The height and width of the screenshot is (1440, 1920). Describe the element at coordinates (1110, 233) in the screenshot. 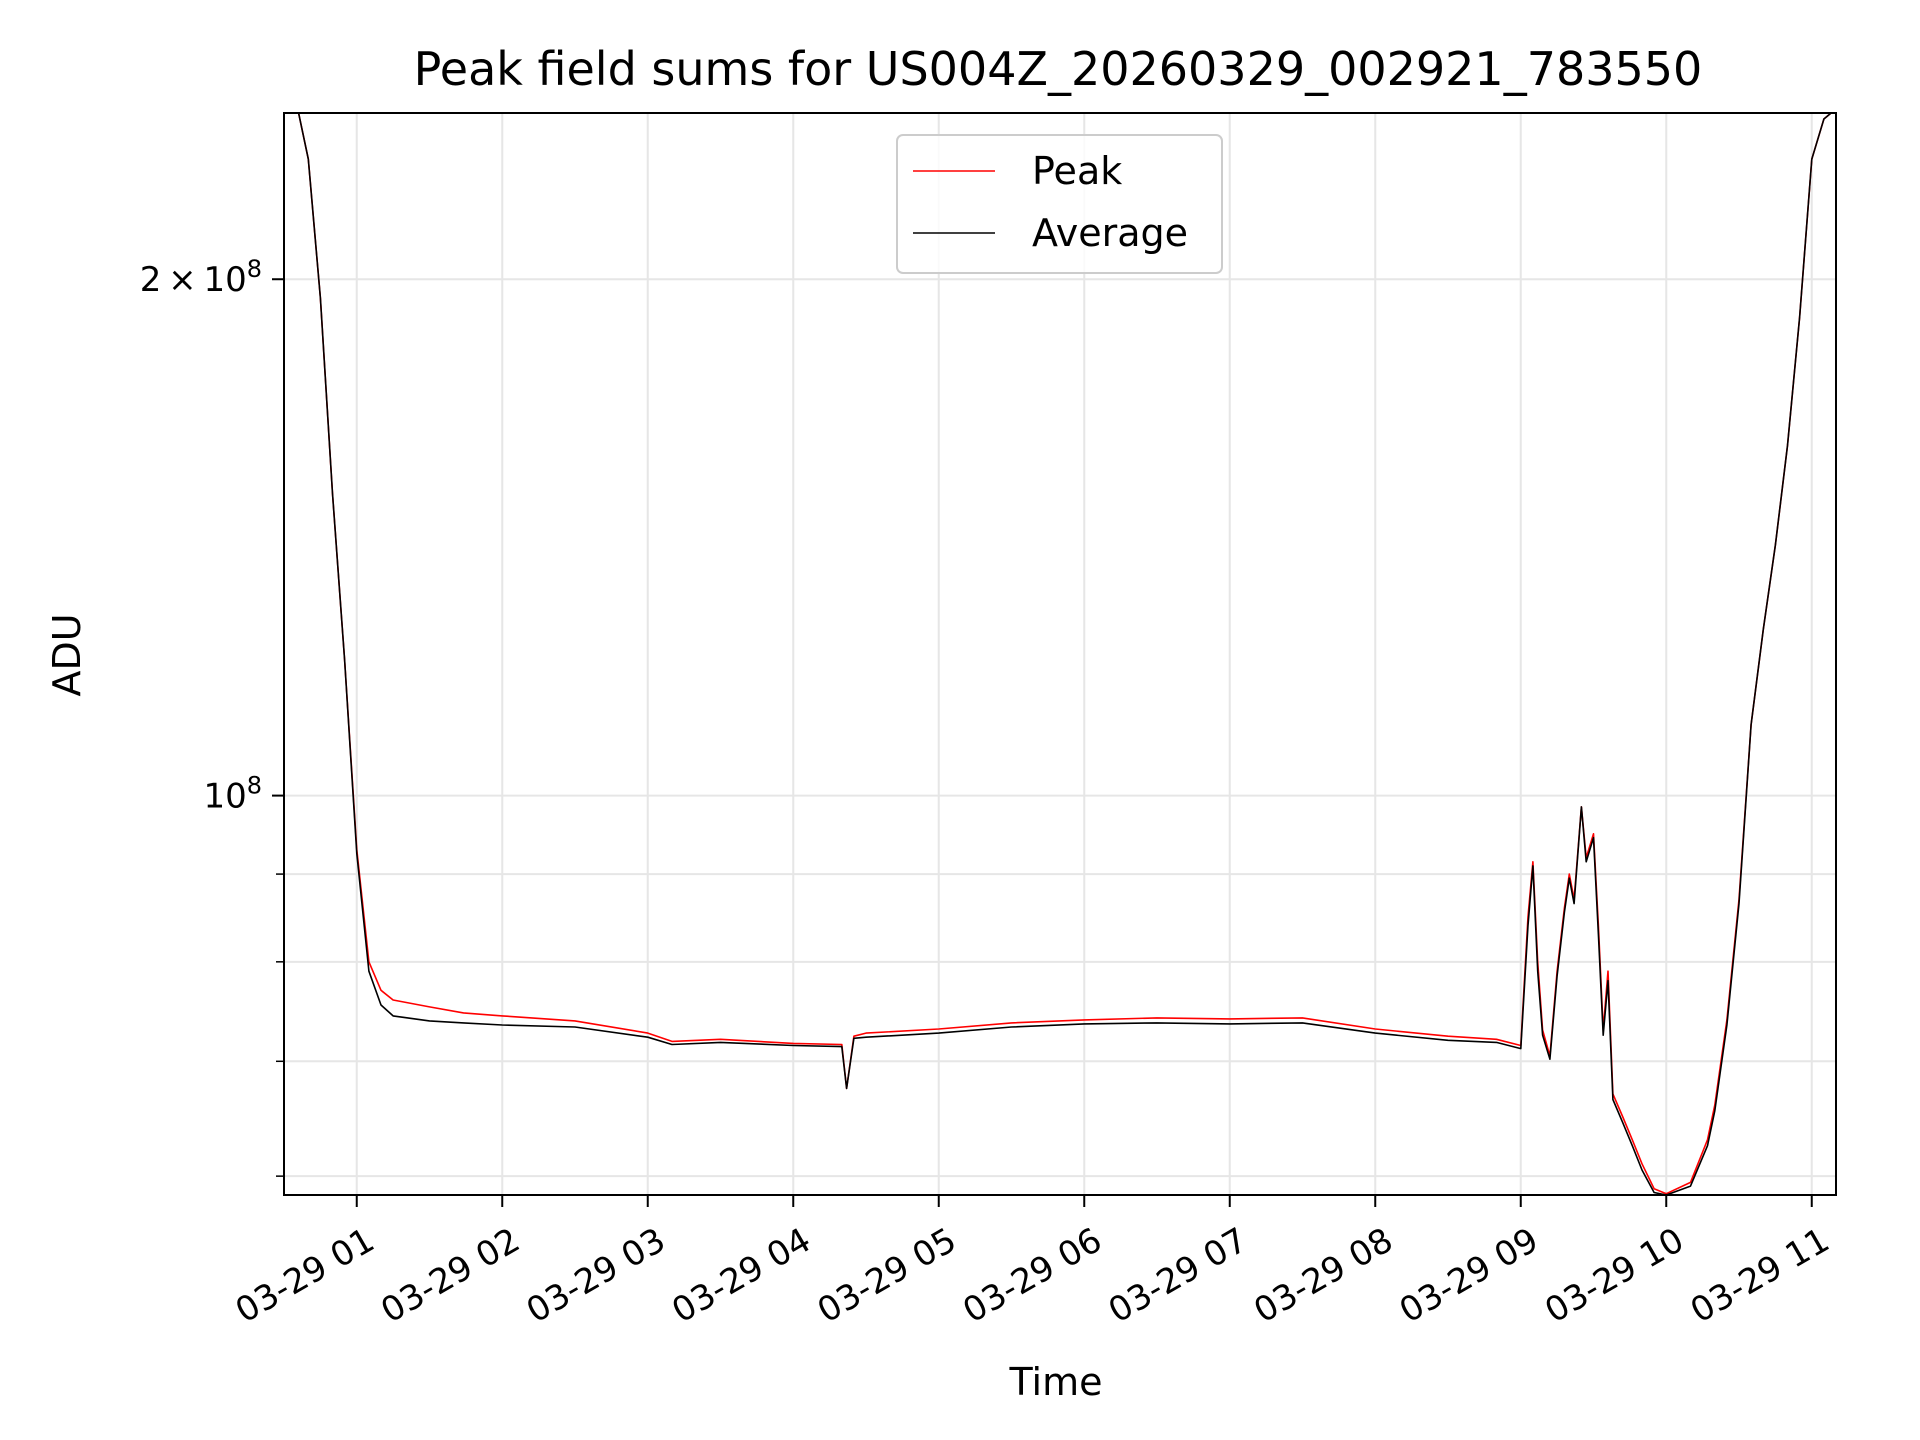

I see `legend-label-average: Average` at that location.